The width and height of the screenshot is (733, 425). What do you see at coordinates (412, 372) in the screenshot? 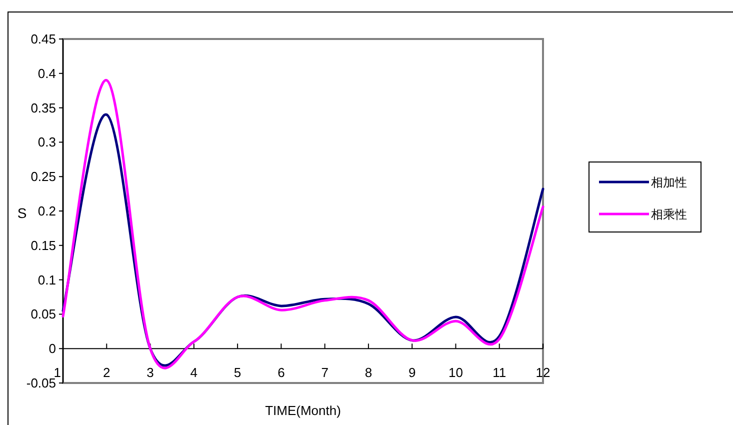
I see `x-tick-label: 9` at bounding box center [412, 372].